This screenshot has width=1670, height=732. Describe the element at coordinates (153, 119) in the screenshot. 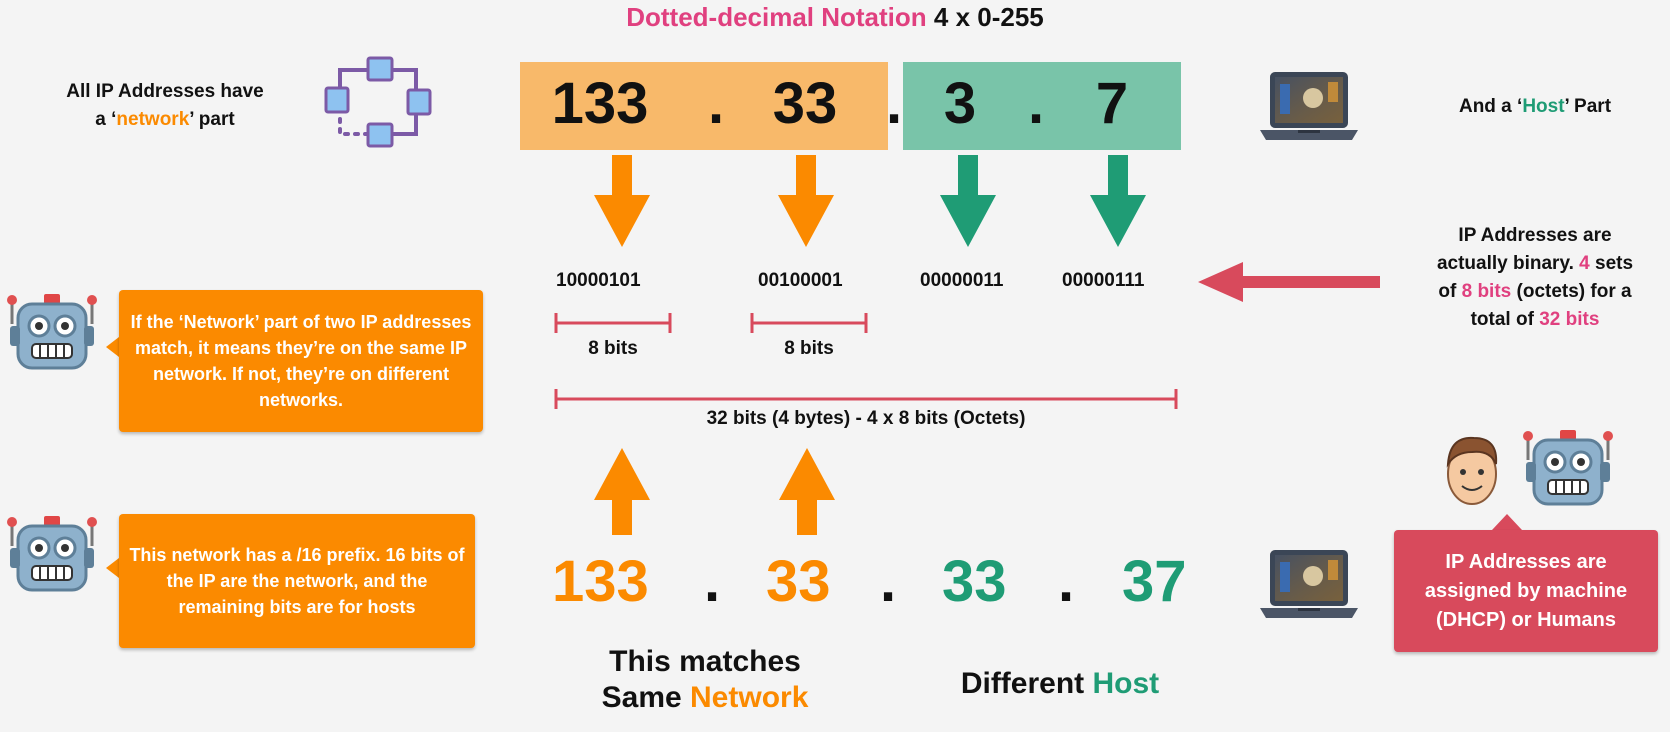

I see `network-word: network` at that location.